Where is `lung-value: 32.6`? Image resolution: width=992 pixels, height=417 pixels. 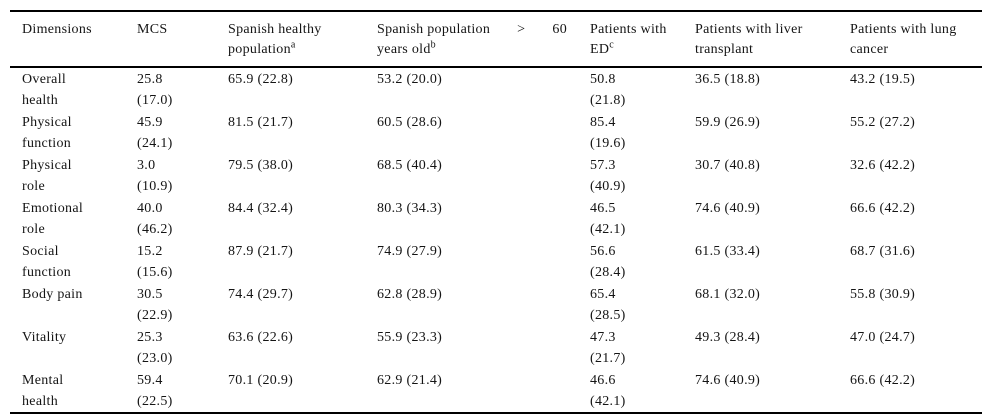 lung-value: 32.6 is located at coordinates (863, 165).